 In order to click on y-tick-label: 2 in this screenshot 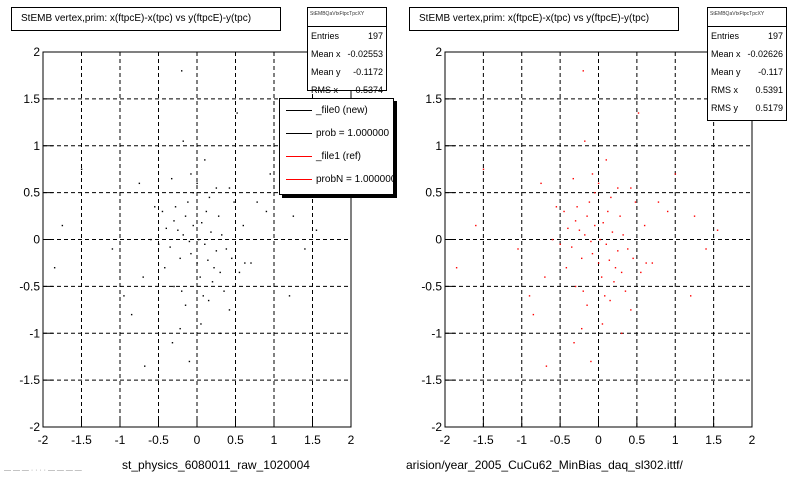, I will do `click(438, 52)`.